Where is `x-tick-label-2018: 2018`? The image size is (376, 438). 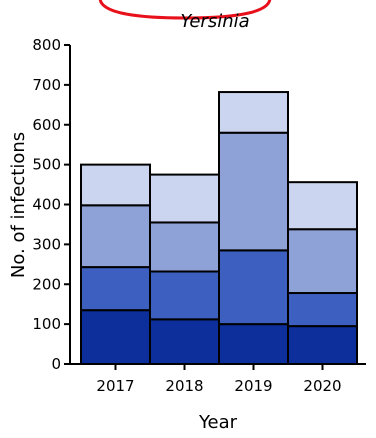 x-tick-label-2018: 2018 is located at coordinates (184, 386).